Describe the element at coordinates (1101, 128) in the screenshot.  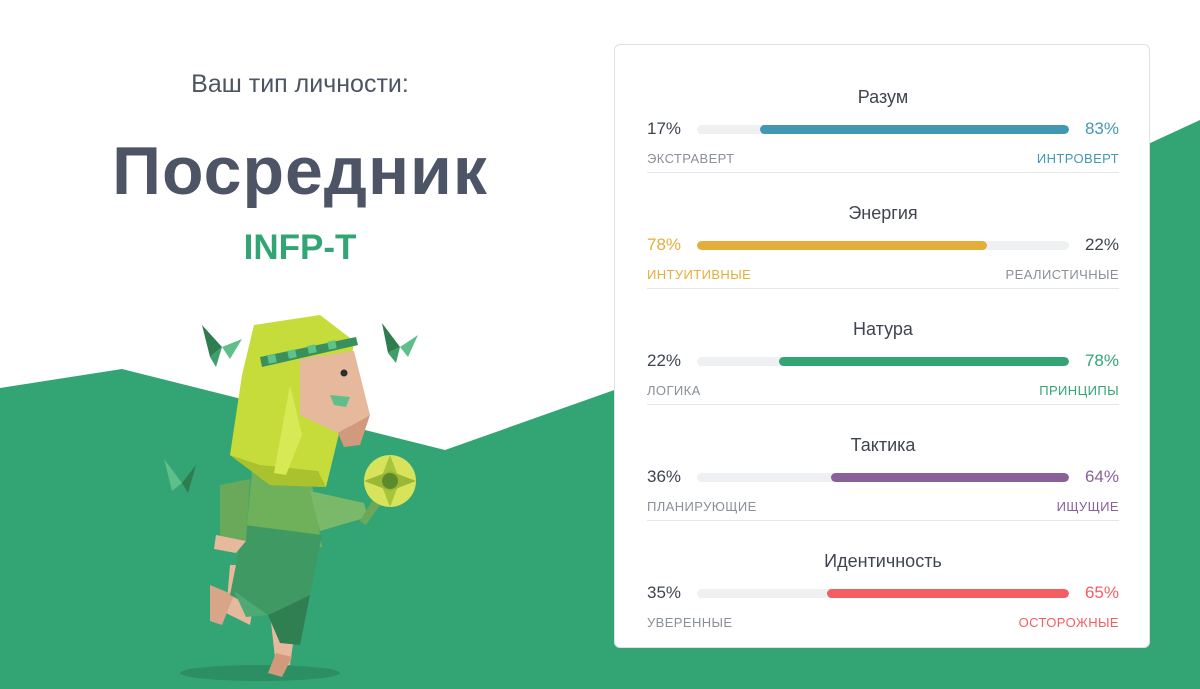
I see `trait-right-percent: 83%` at that location.